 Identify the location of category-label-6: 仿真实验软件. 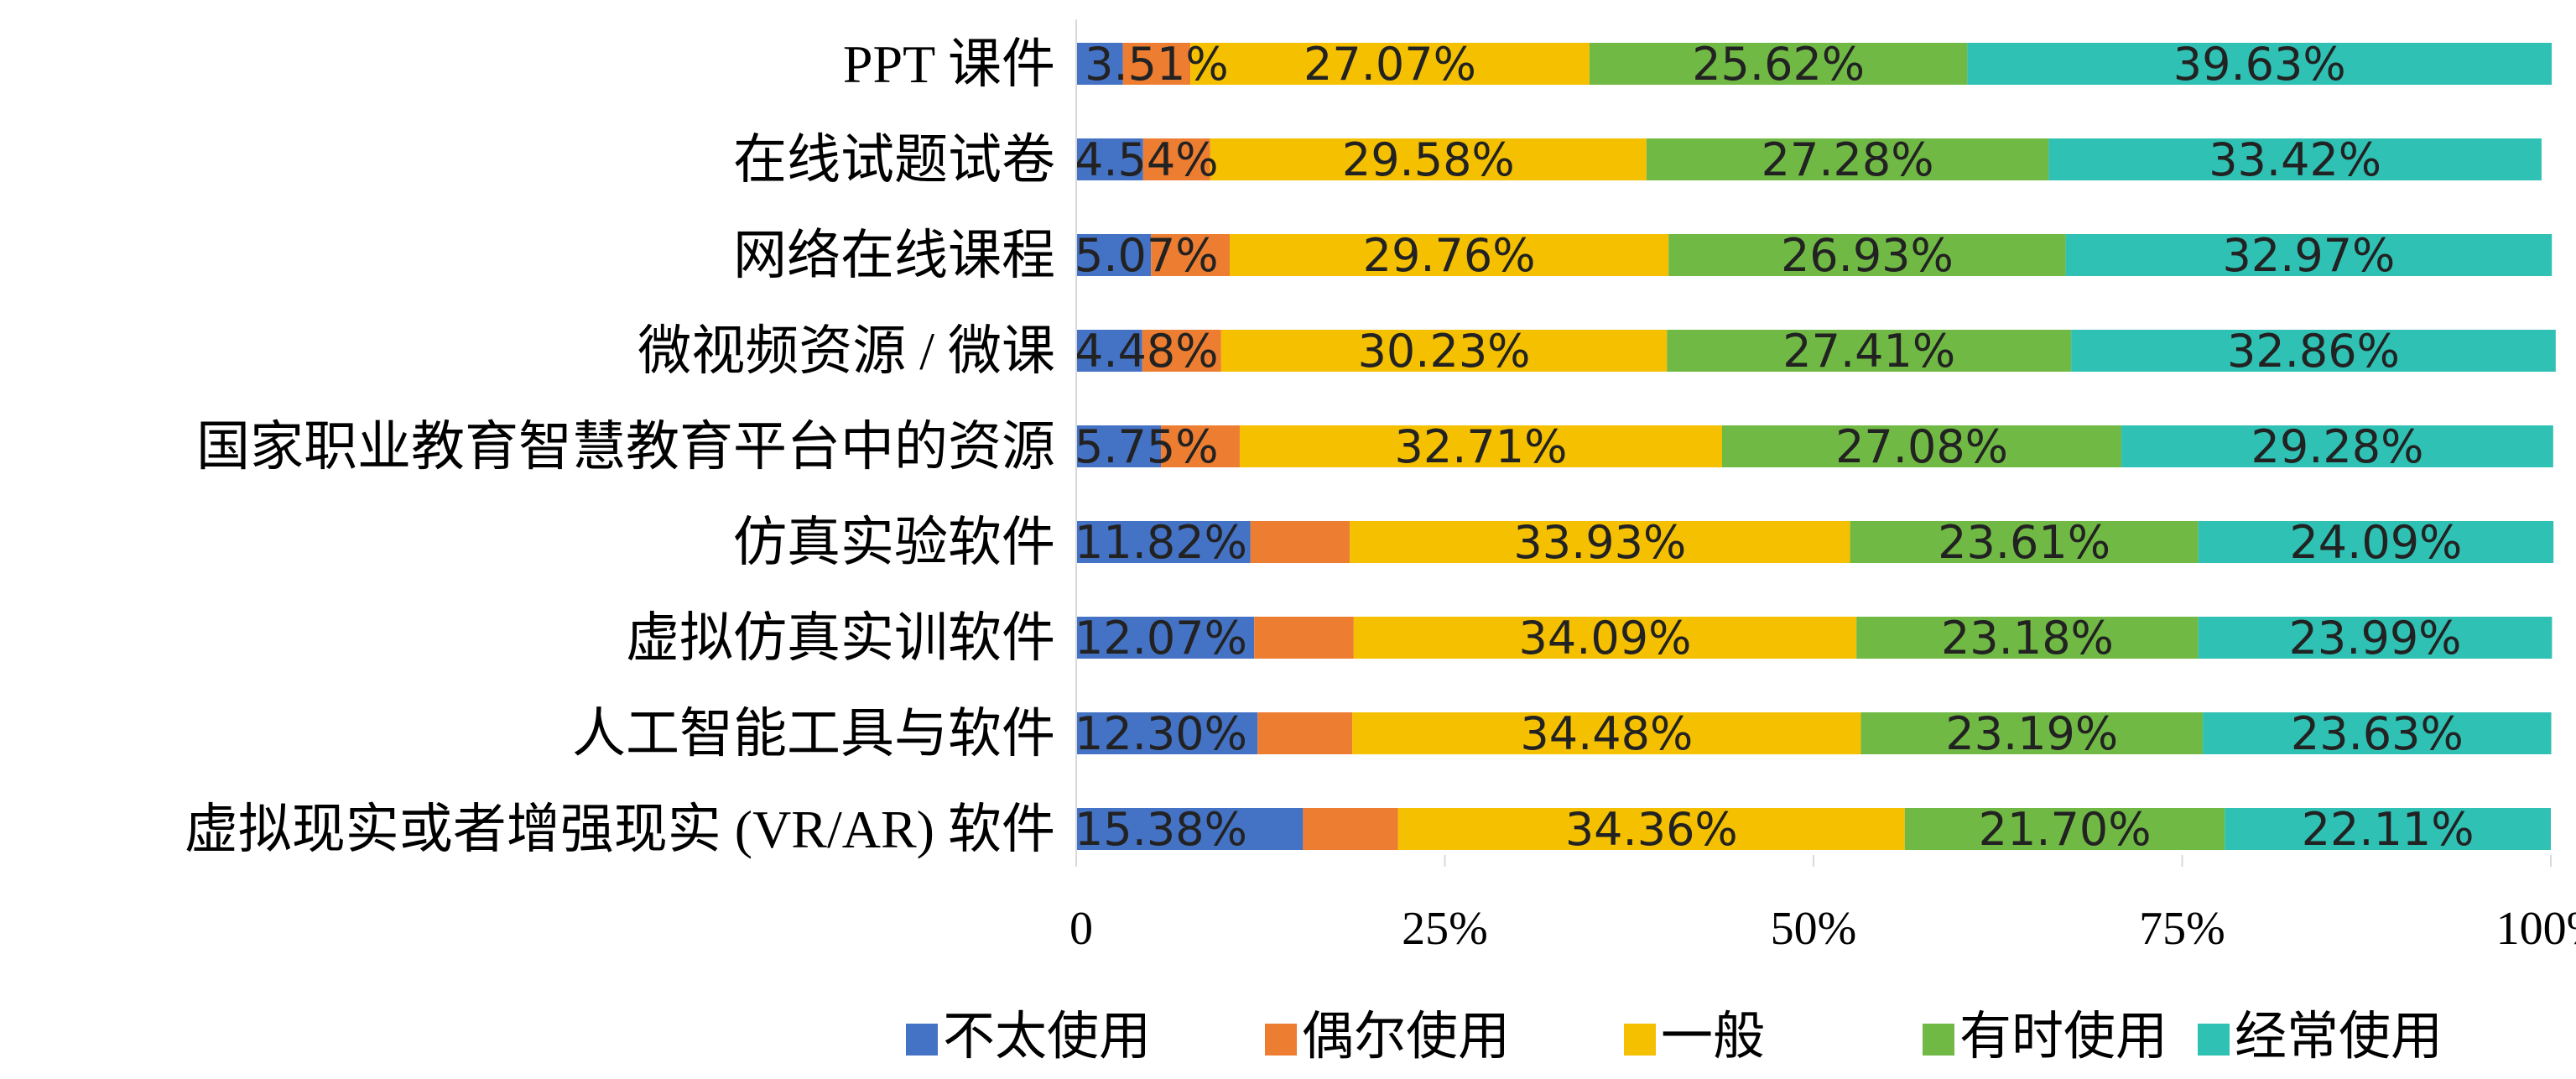
(894, 542).